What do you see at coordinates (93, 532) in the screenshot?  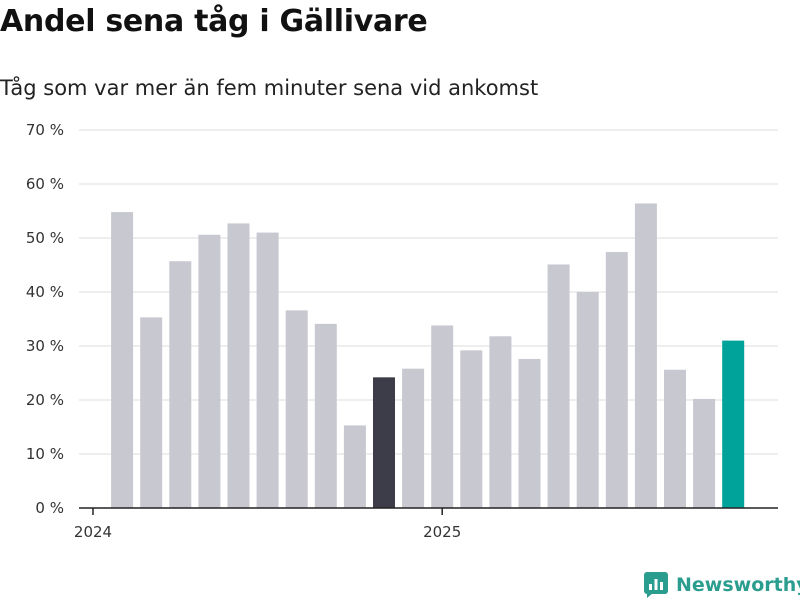 I see `x-tick-label: 2024` at bounding box center [93, 532].